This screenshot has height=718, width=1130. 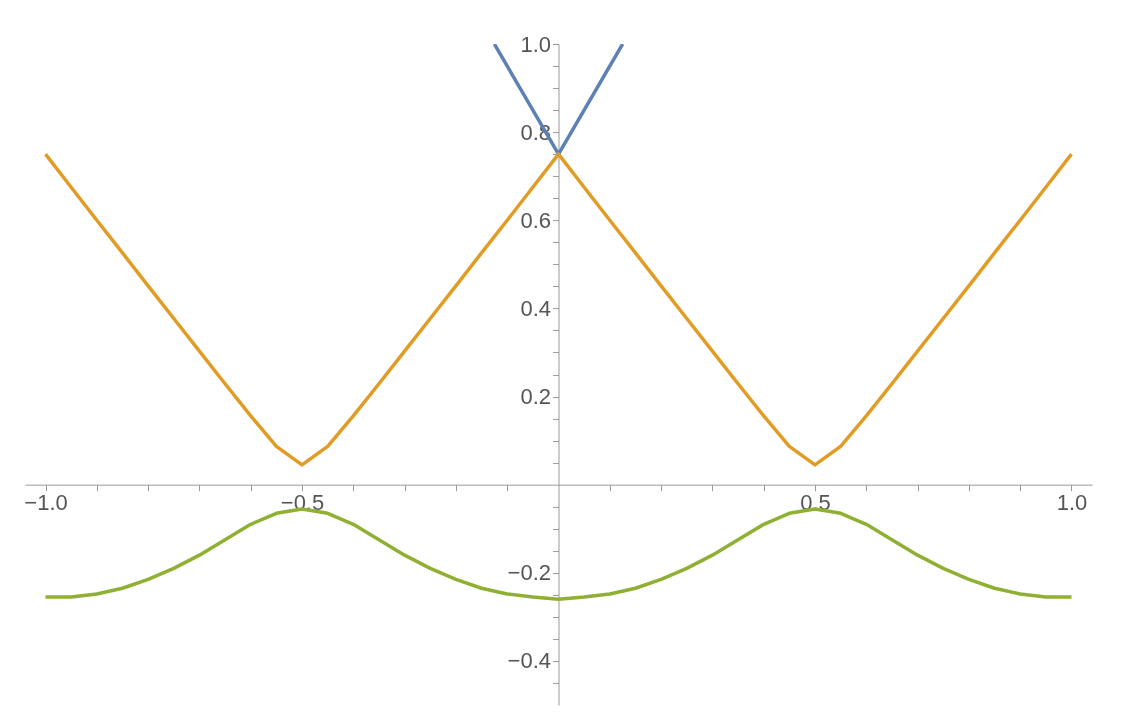 I want to click on y-tick-label: −0.4, so click(x=529, y=661).